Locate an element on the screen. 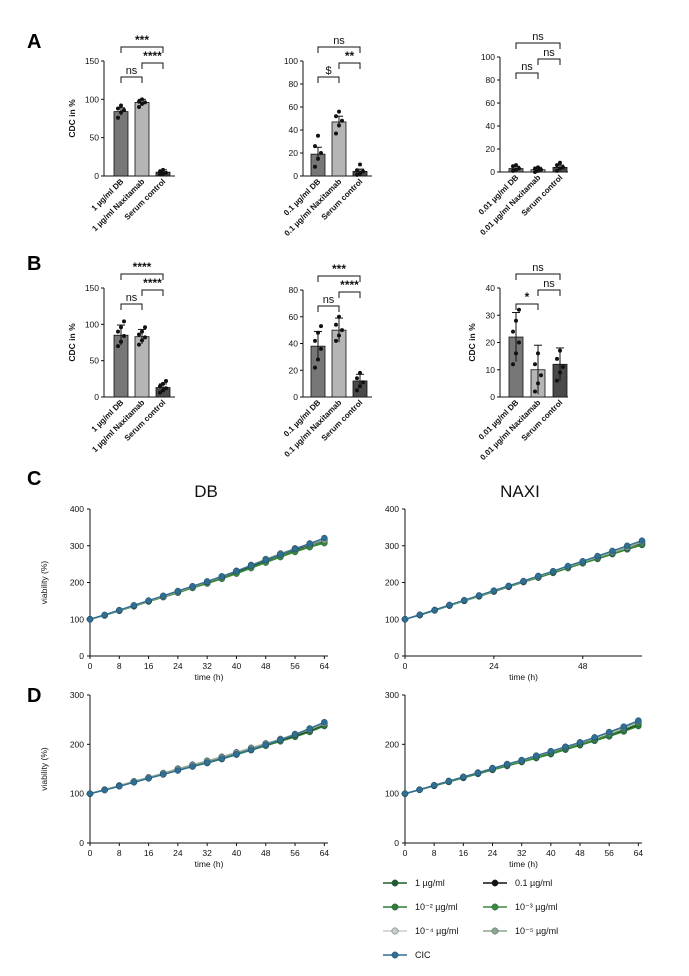  x-tick-label: 8 is located at coordinates (119, 853).